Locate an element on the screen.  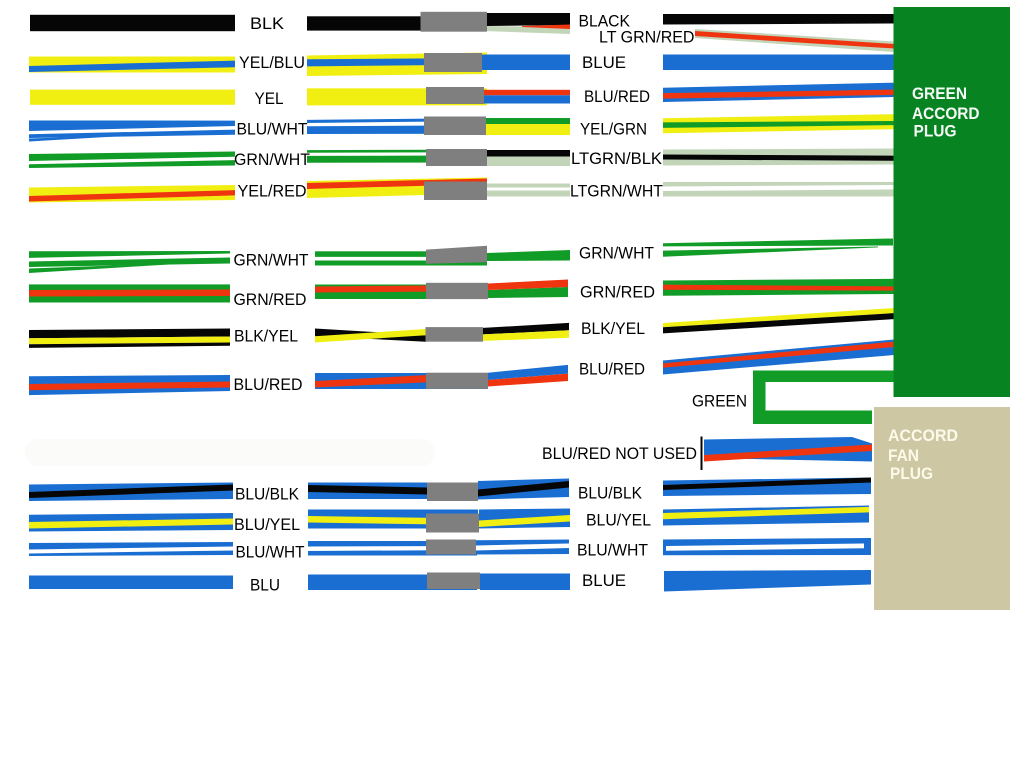
svg-text: LTGRN/BLK is located at coordinates (617, 158).